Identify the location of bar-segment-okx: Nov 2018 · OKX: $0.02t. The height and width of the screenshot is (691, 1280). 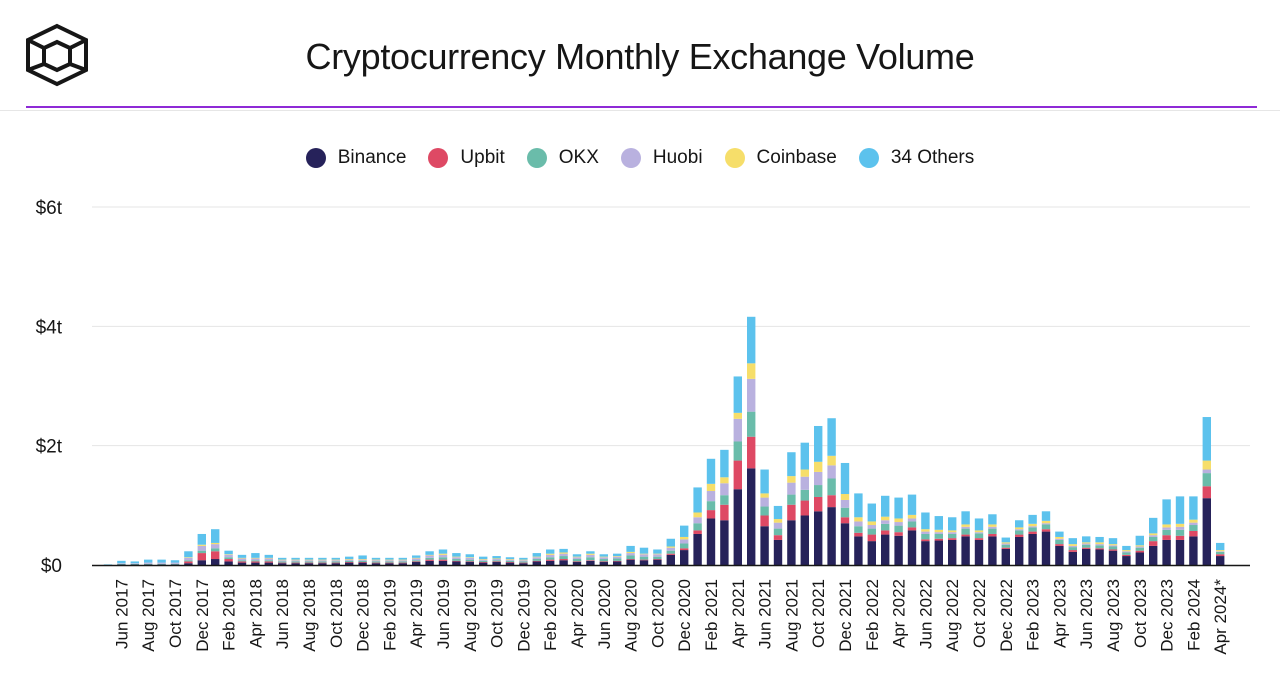
(349, 561).